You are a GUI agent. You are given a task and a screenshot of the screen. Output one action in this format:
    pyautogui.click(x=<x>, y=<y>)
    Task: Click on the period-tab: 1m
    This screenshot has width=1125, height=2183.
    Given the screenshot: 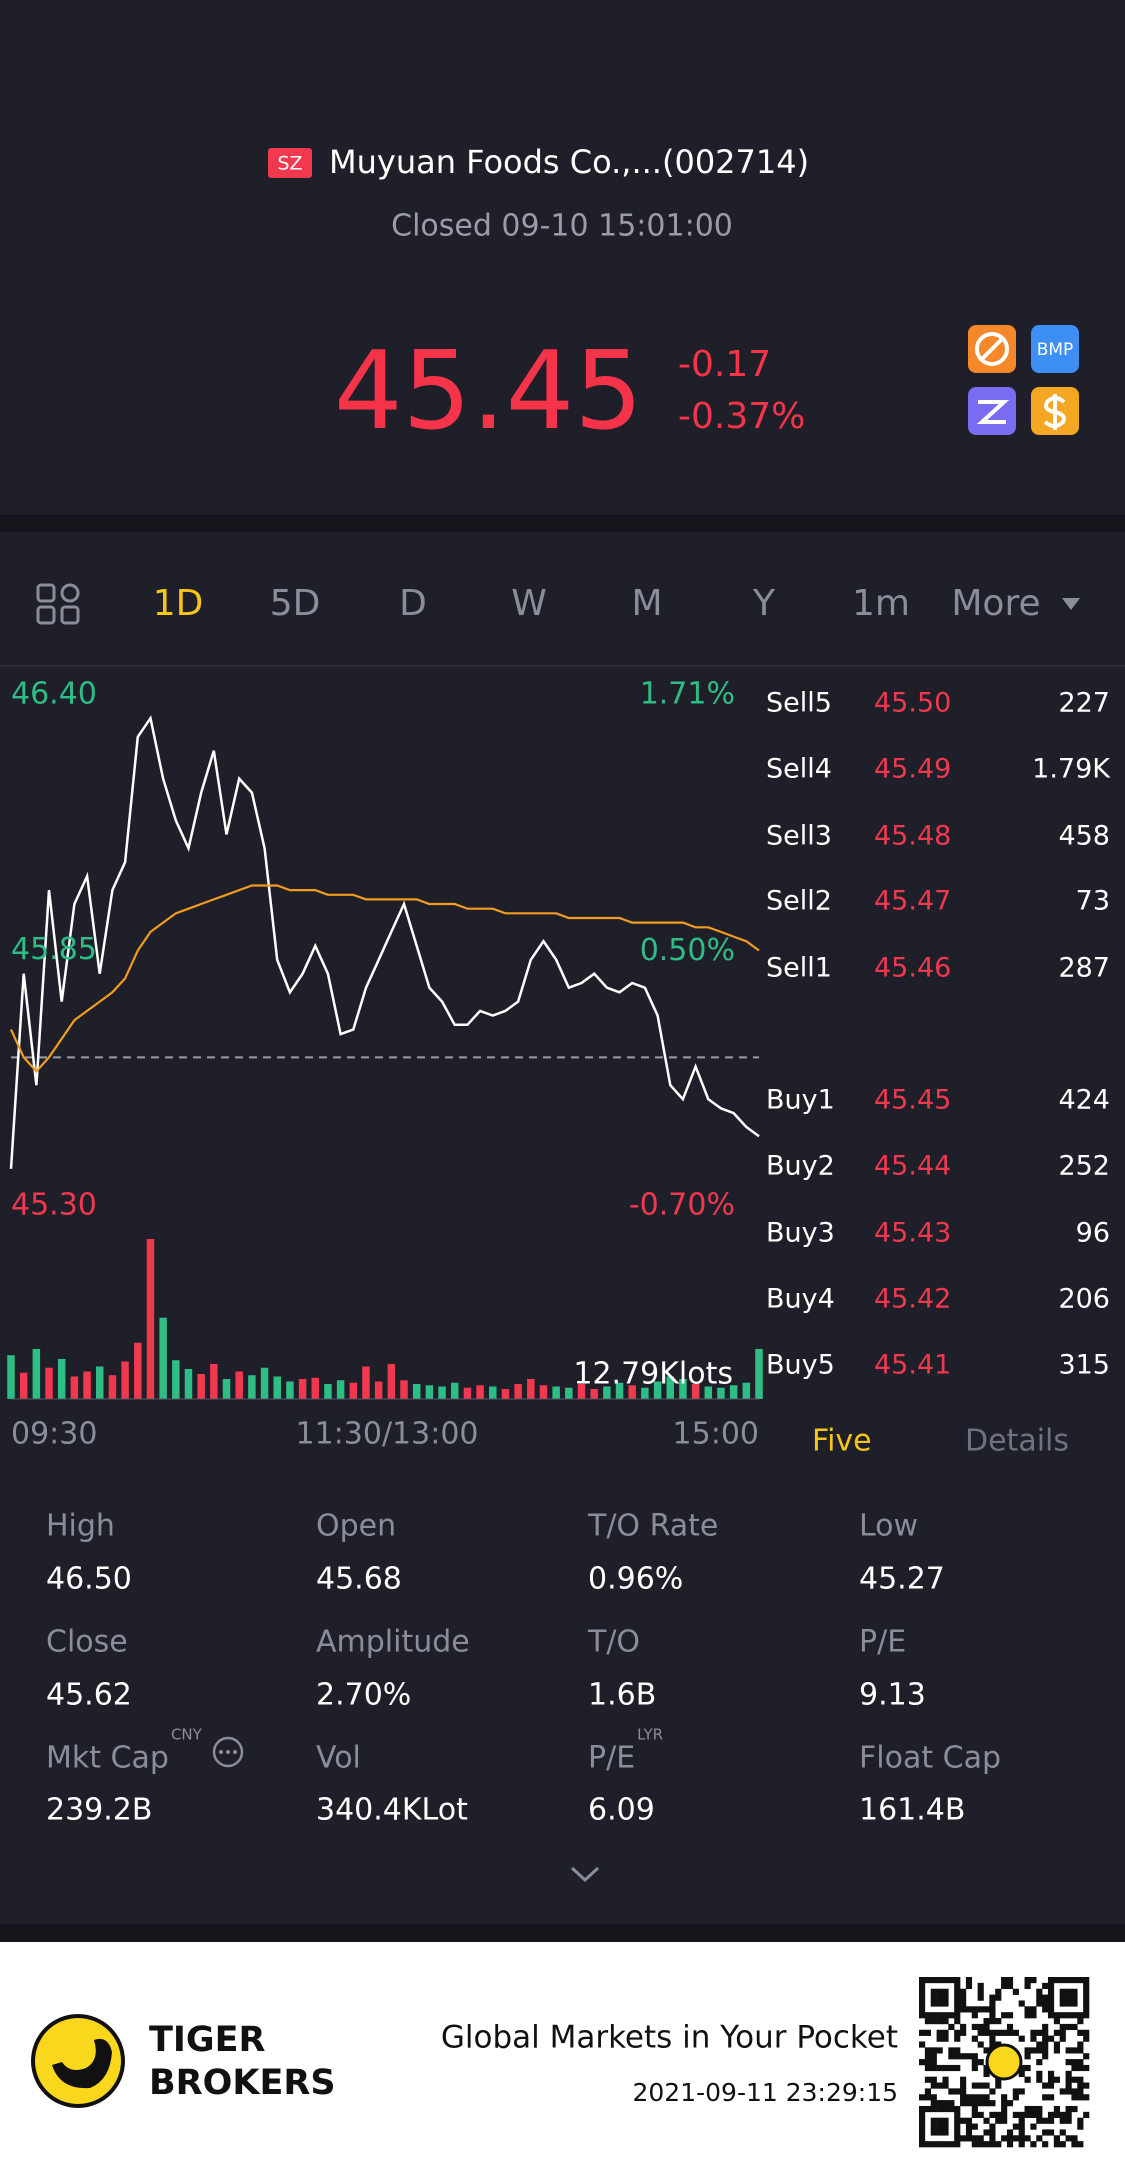 What is the action you would take?
    pyautogui.click(x=881, y=603)
    